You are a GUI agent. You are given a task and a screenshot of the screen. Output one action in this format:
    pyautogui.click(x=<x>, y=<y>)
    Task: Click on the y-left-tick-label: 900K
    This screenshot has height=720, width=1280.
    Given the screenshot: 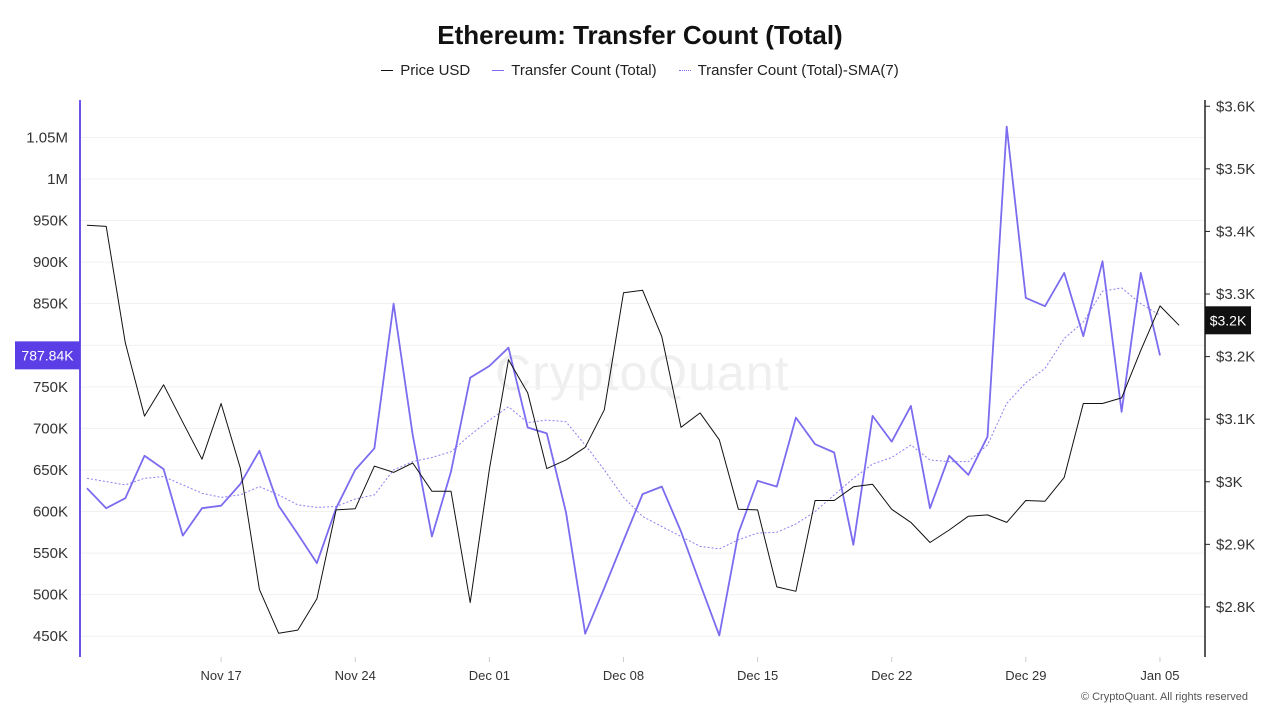 What is the action you would take?
    pyautogui.click(x=50, y=262)
    